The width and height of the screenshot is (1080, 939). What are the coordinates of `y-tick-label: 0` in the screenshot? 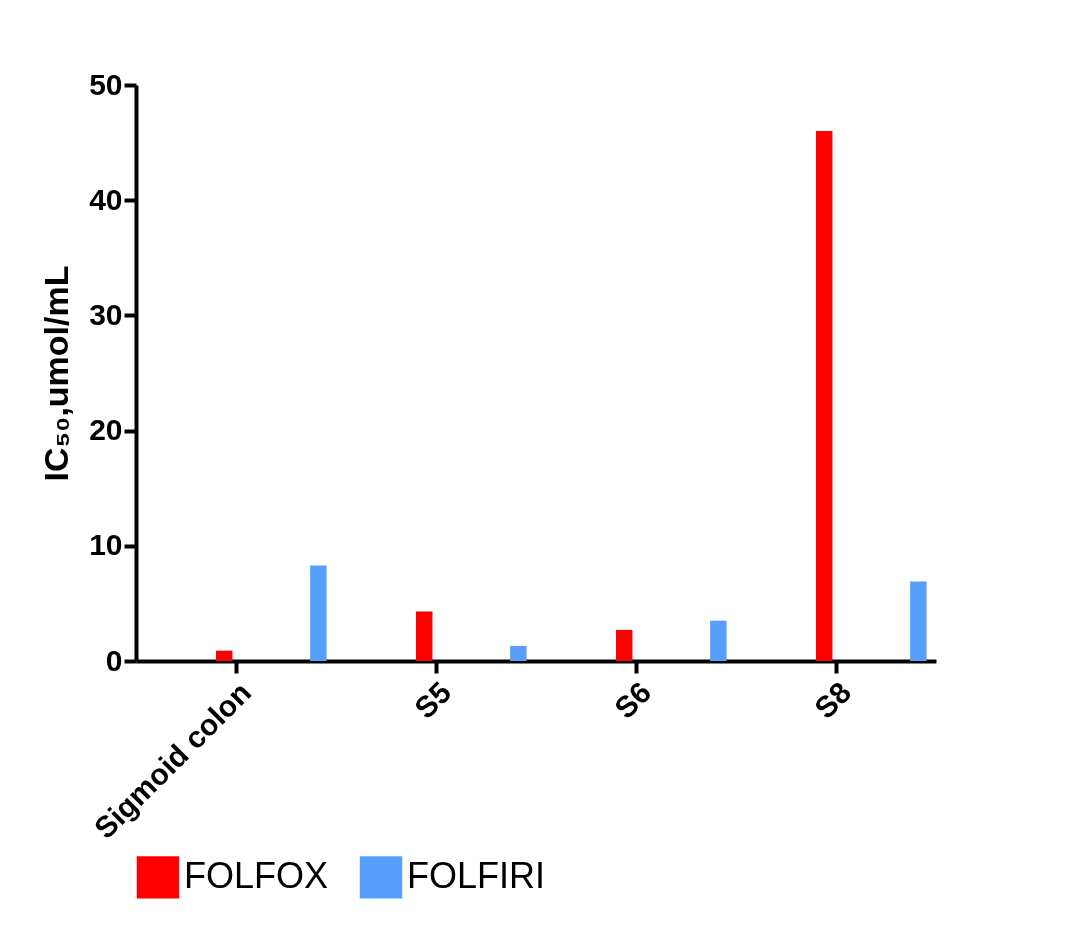 It's located at (114, 660).